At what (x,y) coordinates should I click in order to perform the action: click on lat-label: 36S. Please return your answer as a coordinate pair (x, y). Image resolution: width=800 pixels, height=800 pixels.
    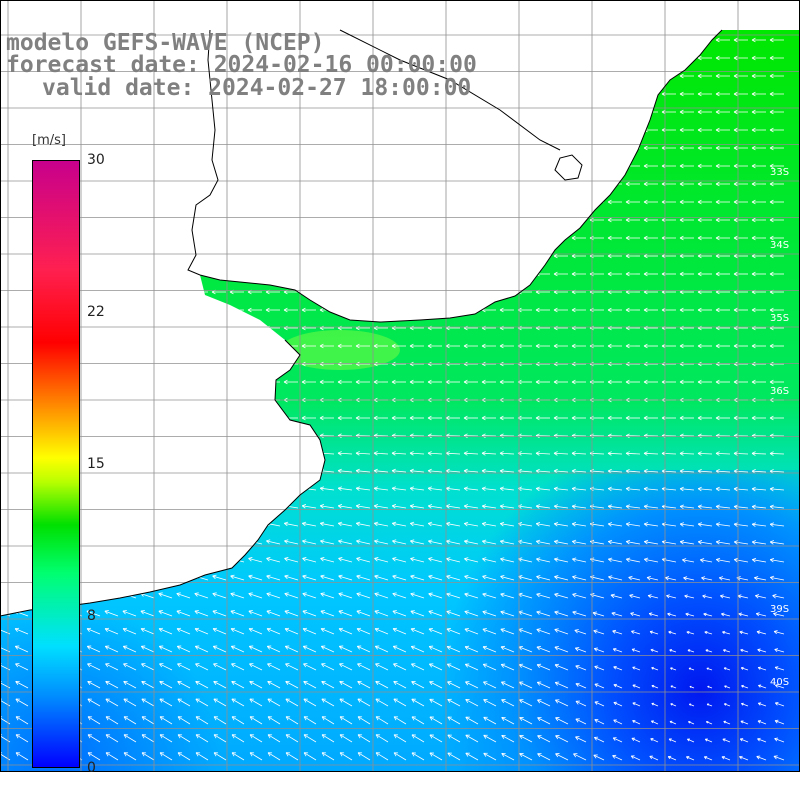
    Looking at the image, I should click on (779, 391).